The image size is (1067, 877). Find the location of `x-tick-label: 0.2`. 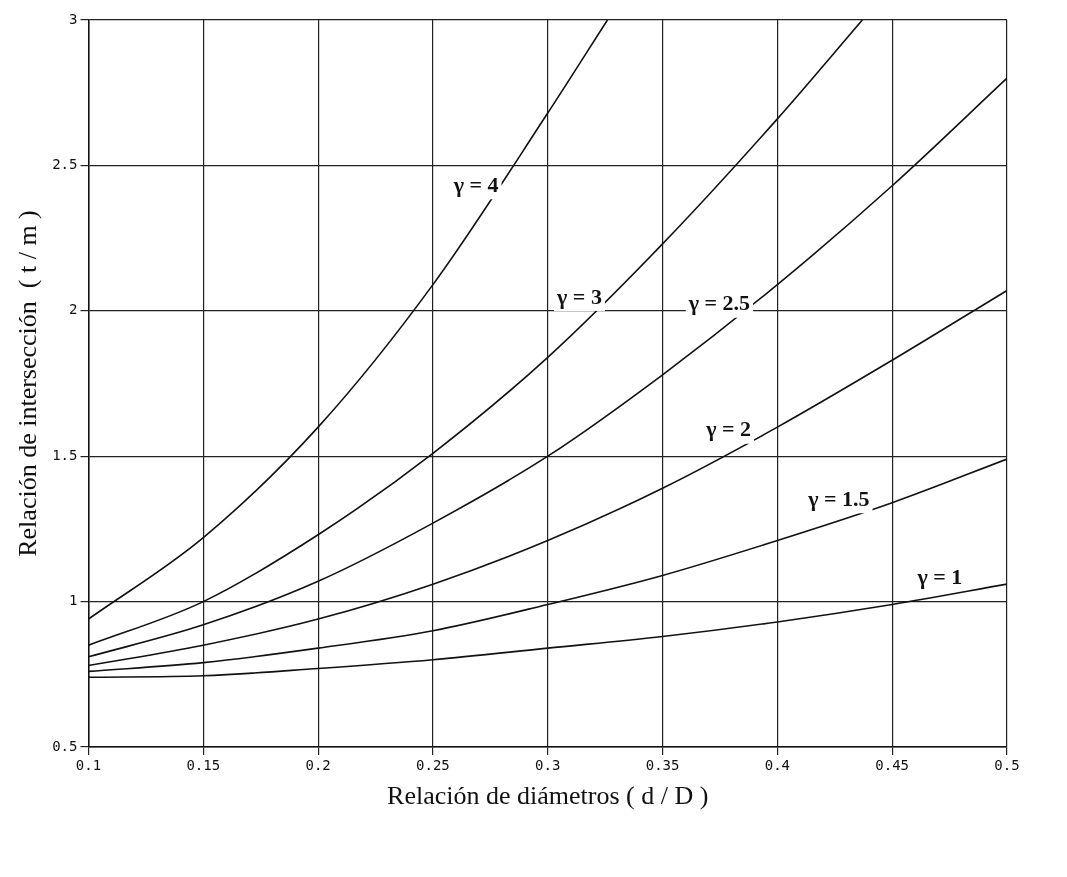

x-tick-label: 0.2 is located at coordinates (318, 765).